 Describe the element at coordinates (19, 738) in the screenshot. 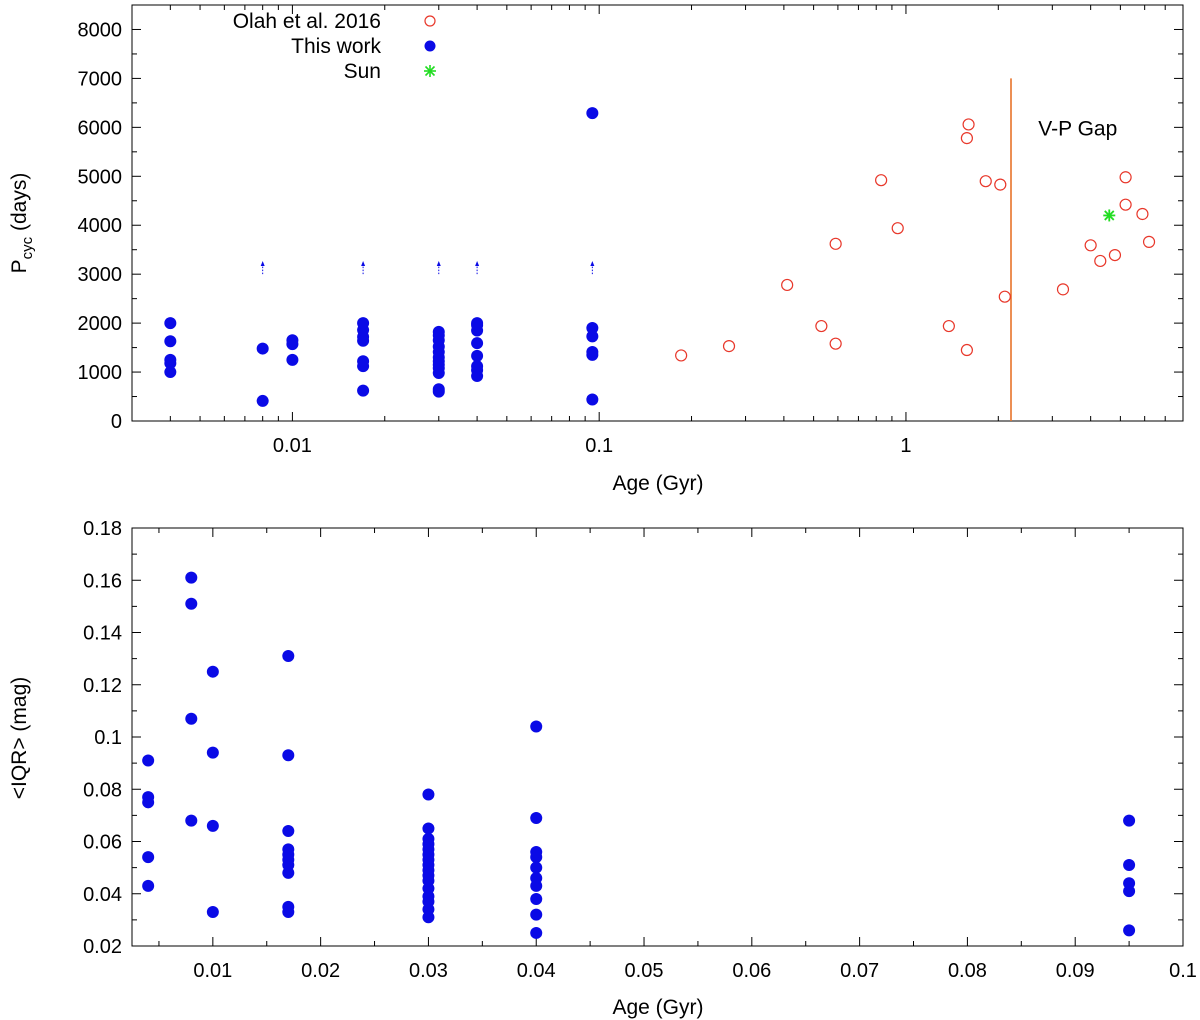

I see `bottom-y-axis-title: <IQR> (mag)` at that location.